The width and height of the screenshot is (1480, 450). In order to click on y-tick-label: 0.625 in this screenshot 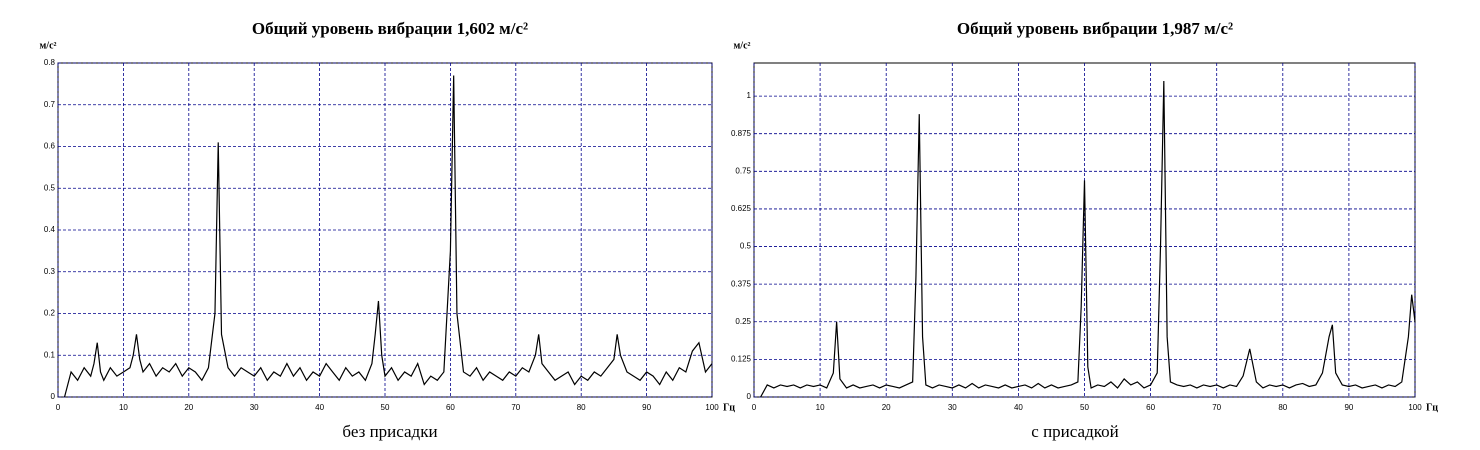, I will do `click(741, 208)`.